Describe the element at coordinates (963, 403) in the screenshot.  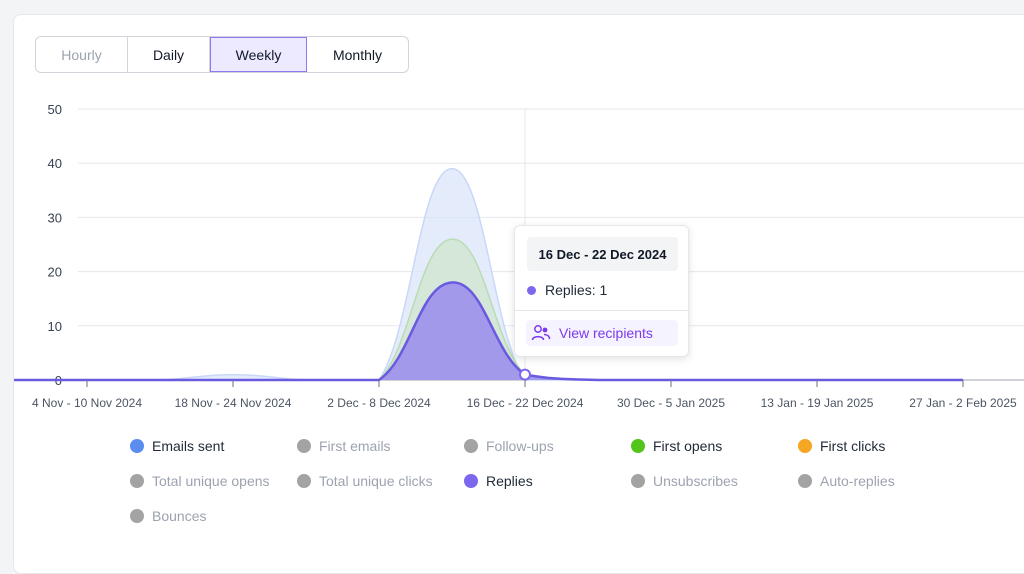
I see `x-tick-label: 27 Jan - 2 Feb 2025` at that location.